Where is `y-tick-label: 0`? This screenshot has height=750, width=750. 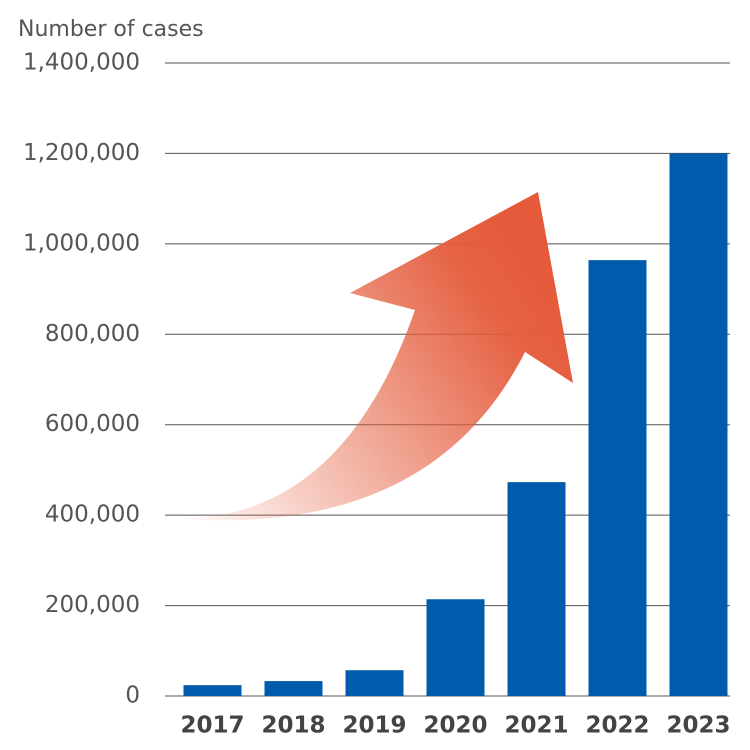 y-tick-label: 0 is located at coordinates (132, 696).